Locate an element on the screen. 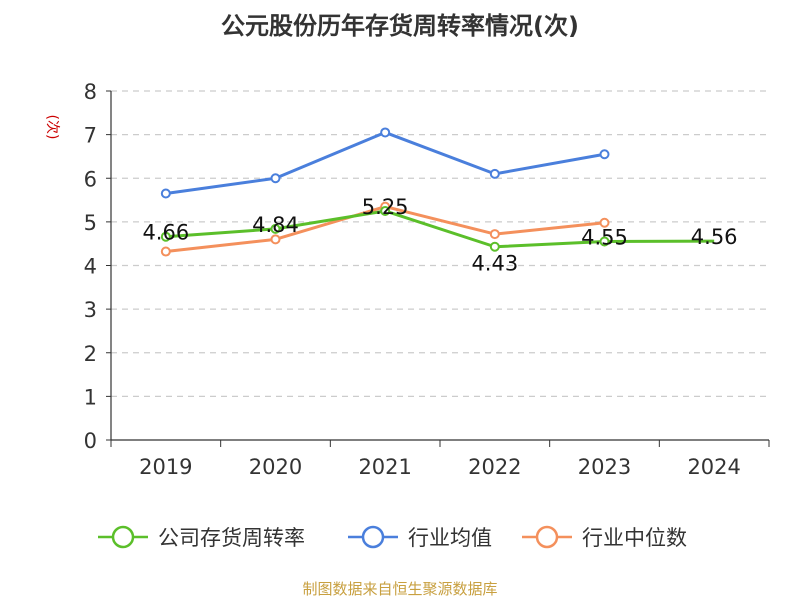 Image resolution: width=800 pixels, height=604 pixels. legend-label-2: 行业中位数 is located at coordinates (634, 538).